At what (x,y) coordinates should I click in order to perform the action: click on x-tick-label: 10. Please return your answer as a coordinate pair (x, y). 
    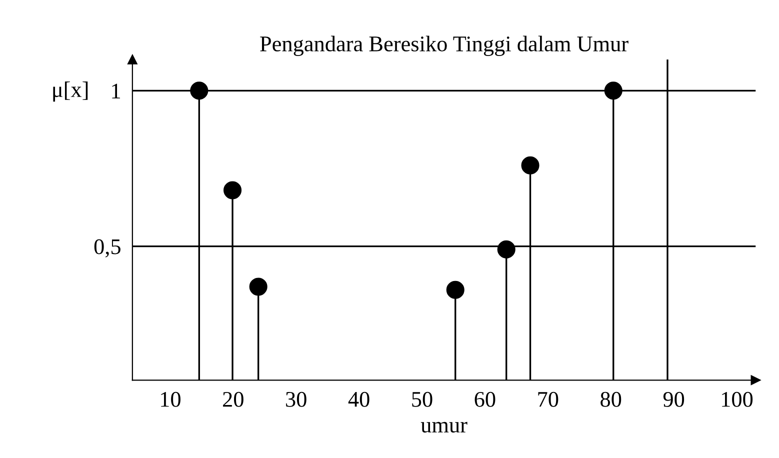
    Looking at the image, I should click on (170, 399).